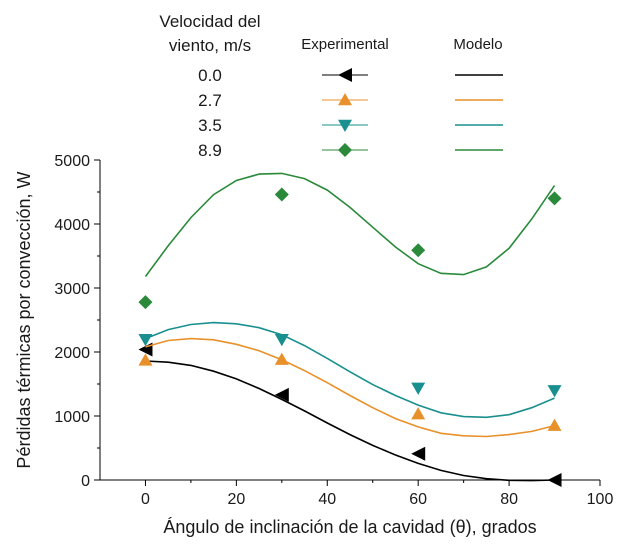 The height and width of the screenshot is (546, 626). What do you see at coordinates (145, 499) in the screenshot?
I see `x-tick-label: 0` at bounding box center [145, 499].